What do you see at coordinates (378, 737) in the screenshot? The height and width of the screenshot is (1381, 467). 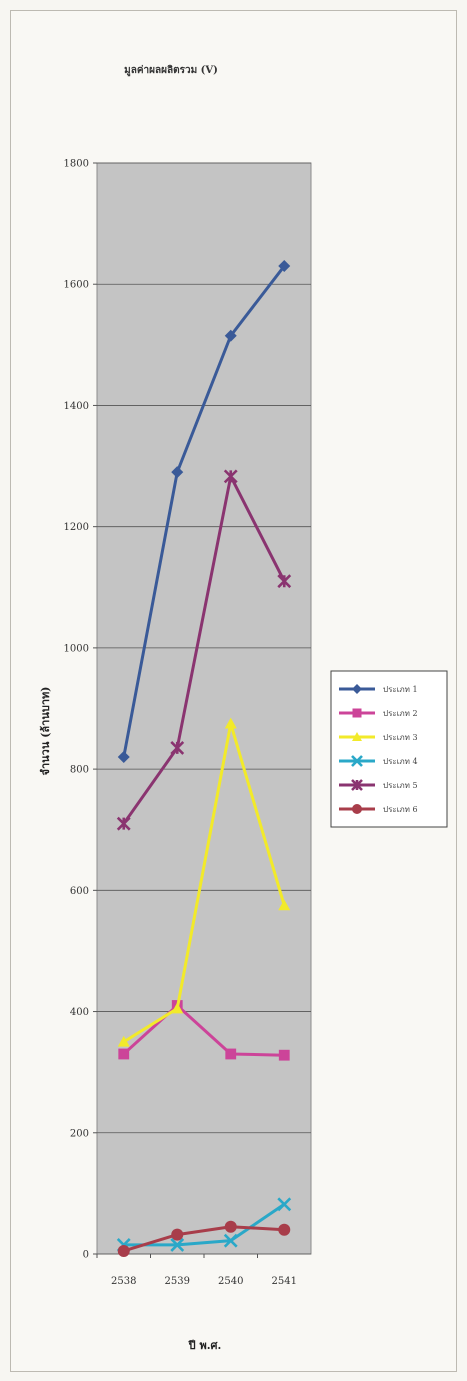 I see `legend-item: ประเภท 3` at bounding box center [378, 737].